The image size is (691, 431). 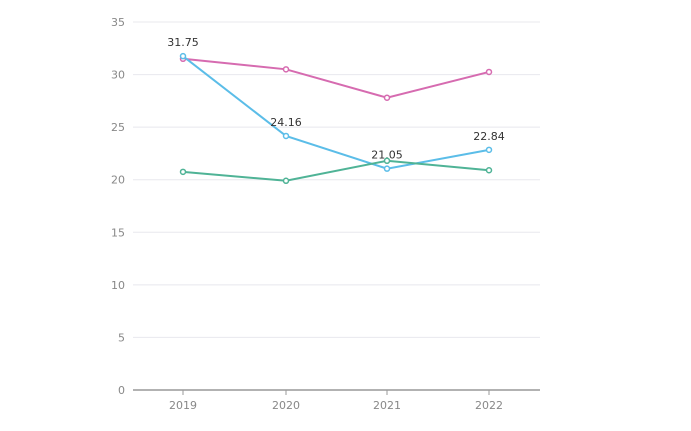 What do you see at coordinates (286, 122) in the screenshot?
I see `data-label: 24.16` at bounding box center [286, 122].